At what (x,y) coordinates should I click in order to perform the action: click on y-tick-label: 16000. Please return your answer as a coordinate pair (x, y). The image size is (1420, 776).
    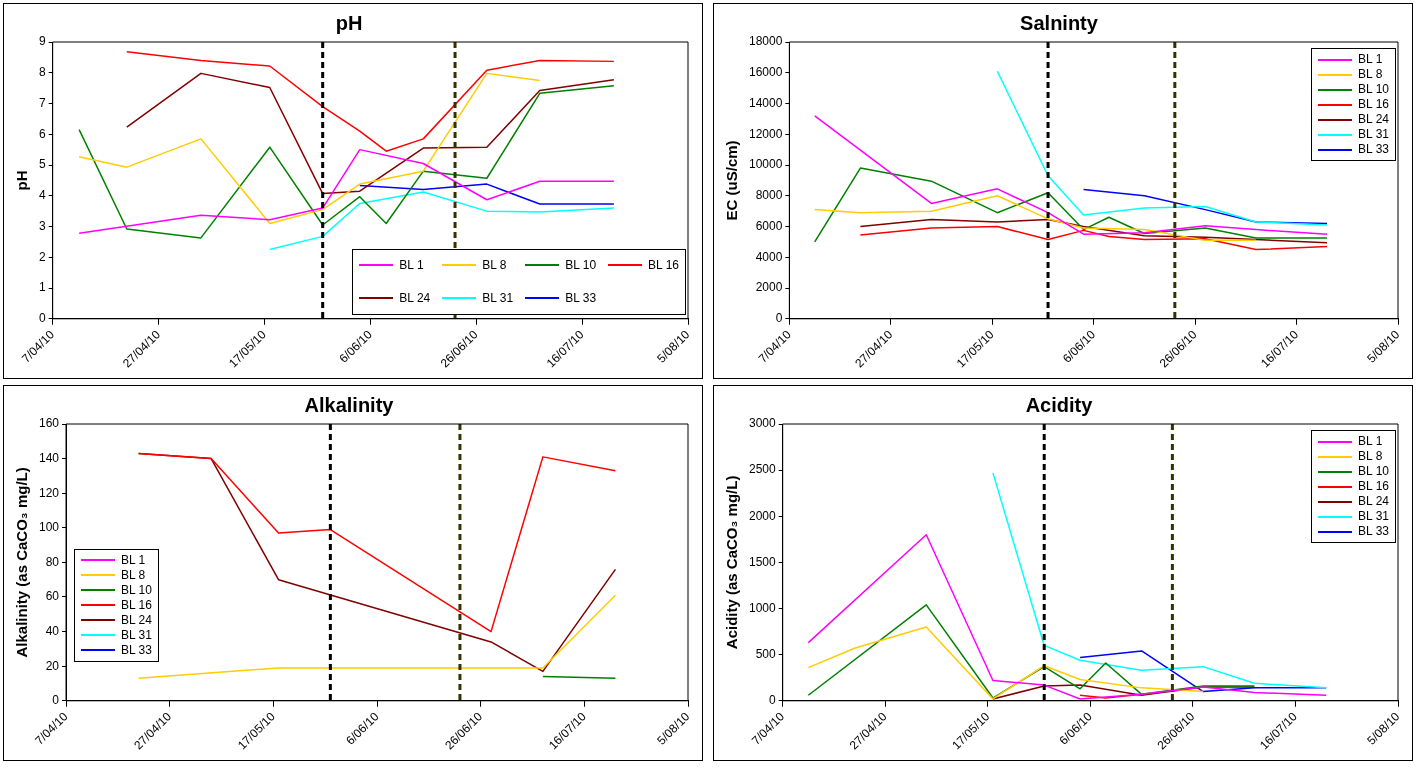
    Looking at the image, I should click on (765, 72).